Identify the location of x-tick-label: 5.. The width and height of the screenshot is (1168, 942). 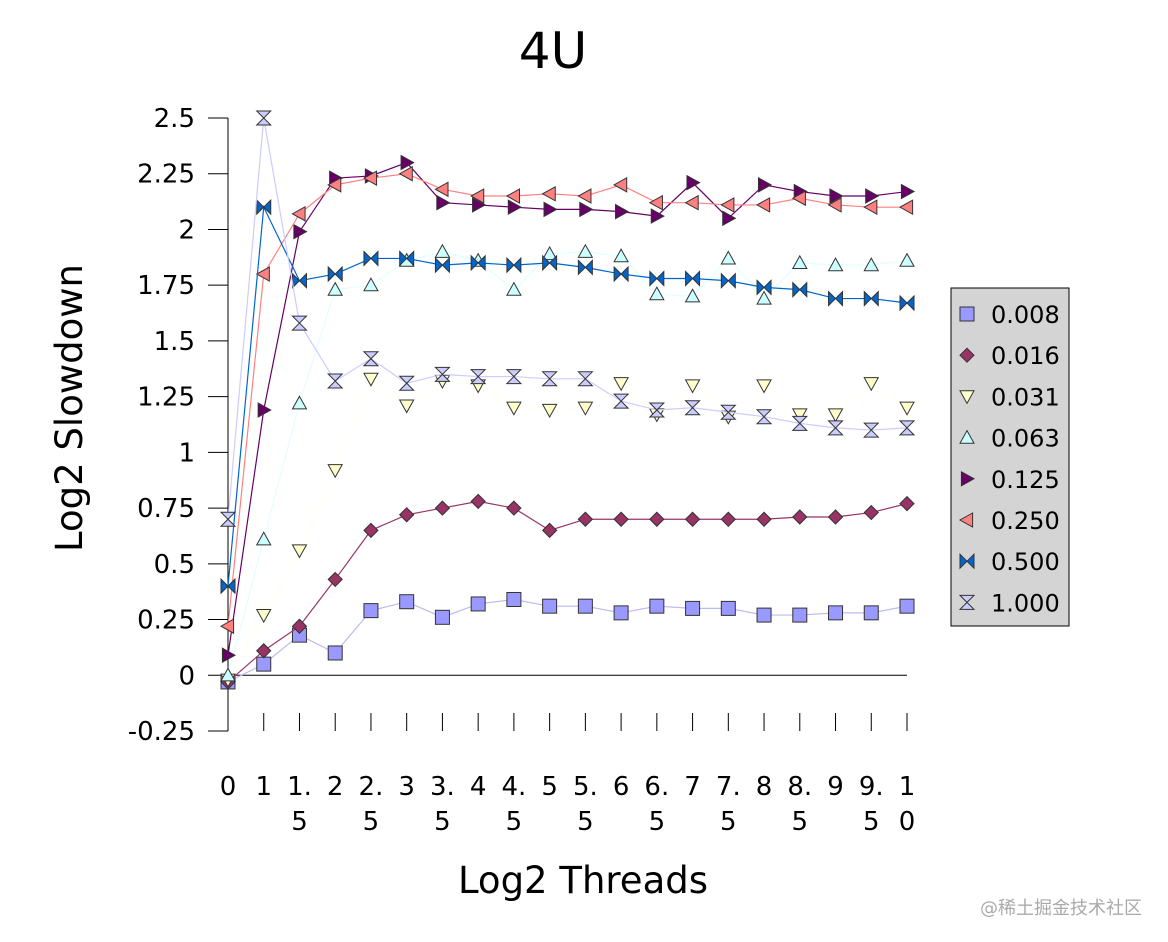
(585, 787).